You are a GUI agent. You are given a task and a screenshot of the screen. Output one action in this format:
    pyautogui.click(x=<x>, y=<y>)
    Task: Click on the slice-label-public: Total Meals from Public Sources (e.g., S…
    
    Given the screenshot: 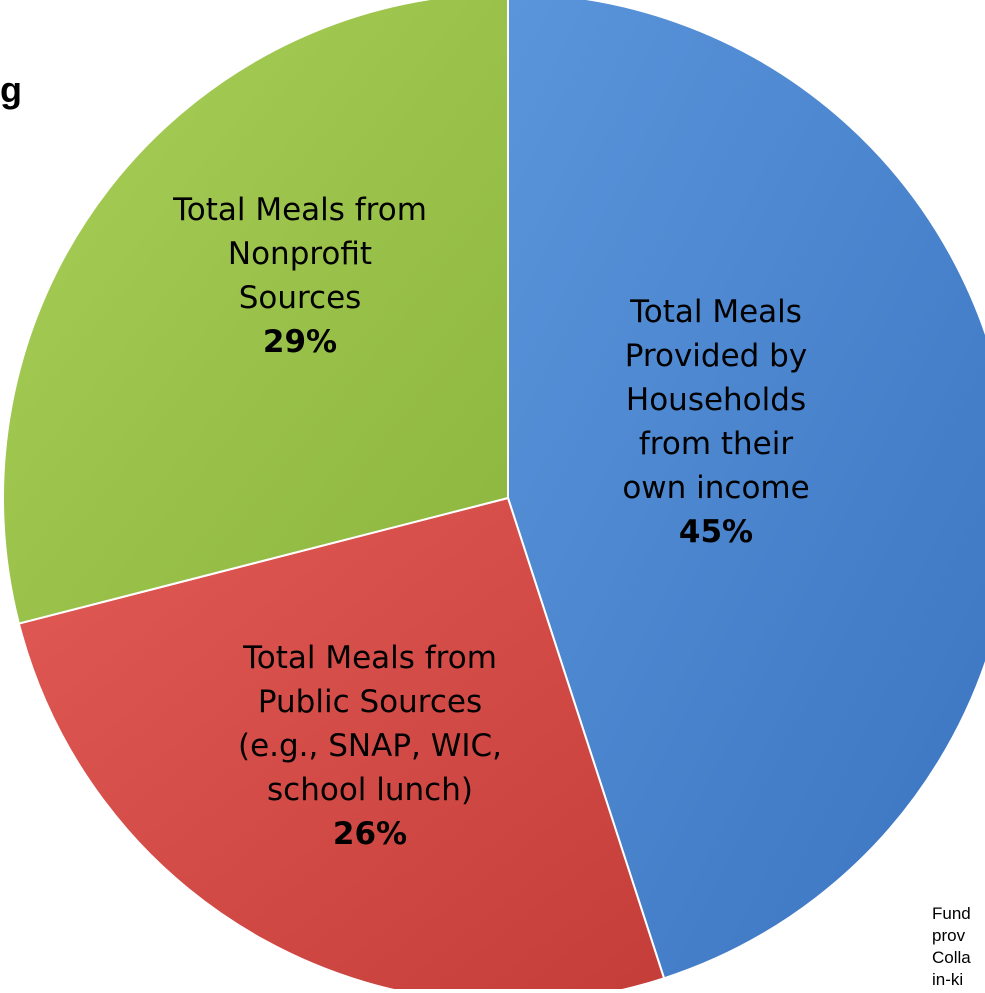 What is the action you would take?
    pyautogui.click(x=370, y=746)
    